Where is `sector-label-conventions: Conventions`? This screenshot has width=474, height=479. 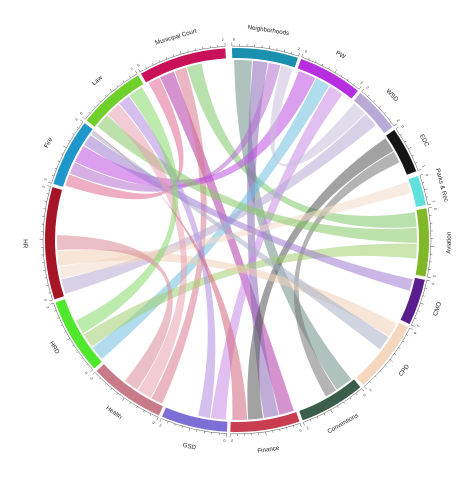
sector-label-conventions: Conventions is located at coordinates (342, 423).